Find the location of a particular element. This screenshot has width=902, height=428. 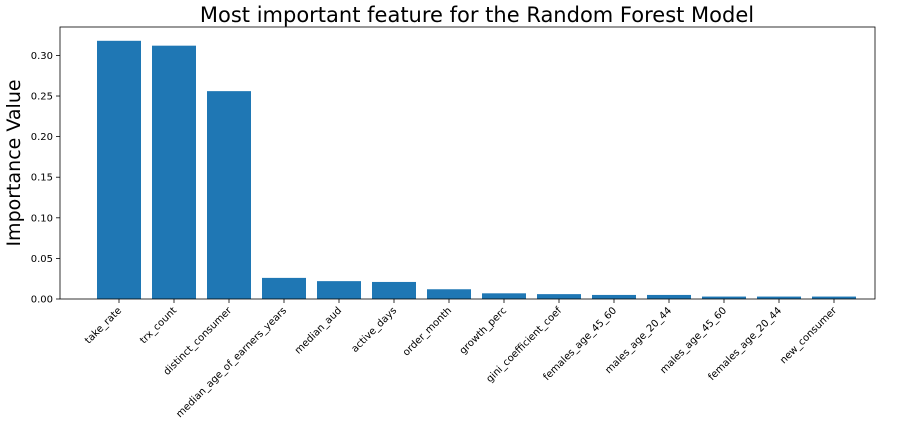

x-tick-label: median_aud is located at coordinates (318, 330).